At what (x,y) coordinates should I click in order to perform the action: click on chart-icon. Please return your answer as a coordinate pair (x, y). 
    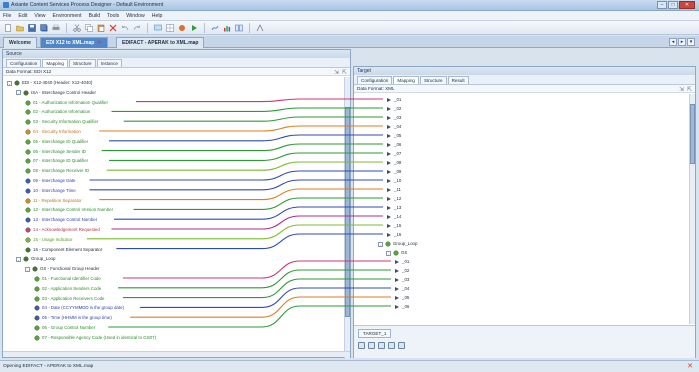
    Looking at the image, I should click on (227, 28).